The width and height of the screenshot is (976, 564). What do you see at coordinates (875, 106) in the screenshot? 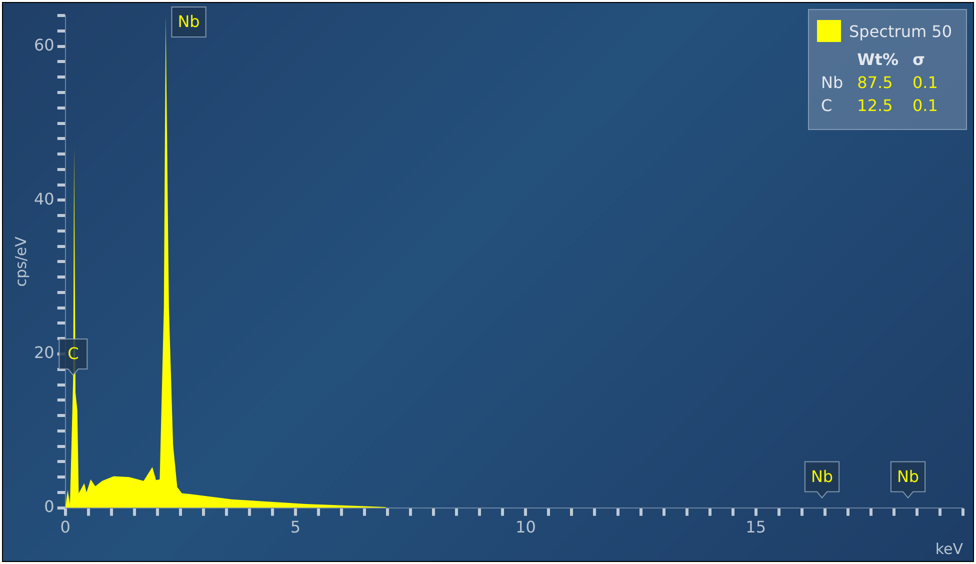
I see `annotation: 12.5` at bounding box center [875, 106].